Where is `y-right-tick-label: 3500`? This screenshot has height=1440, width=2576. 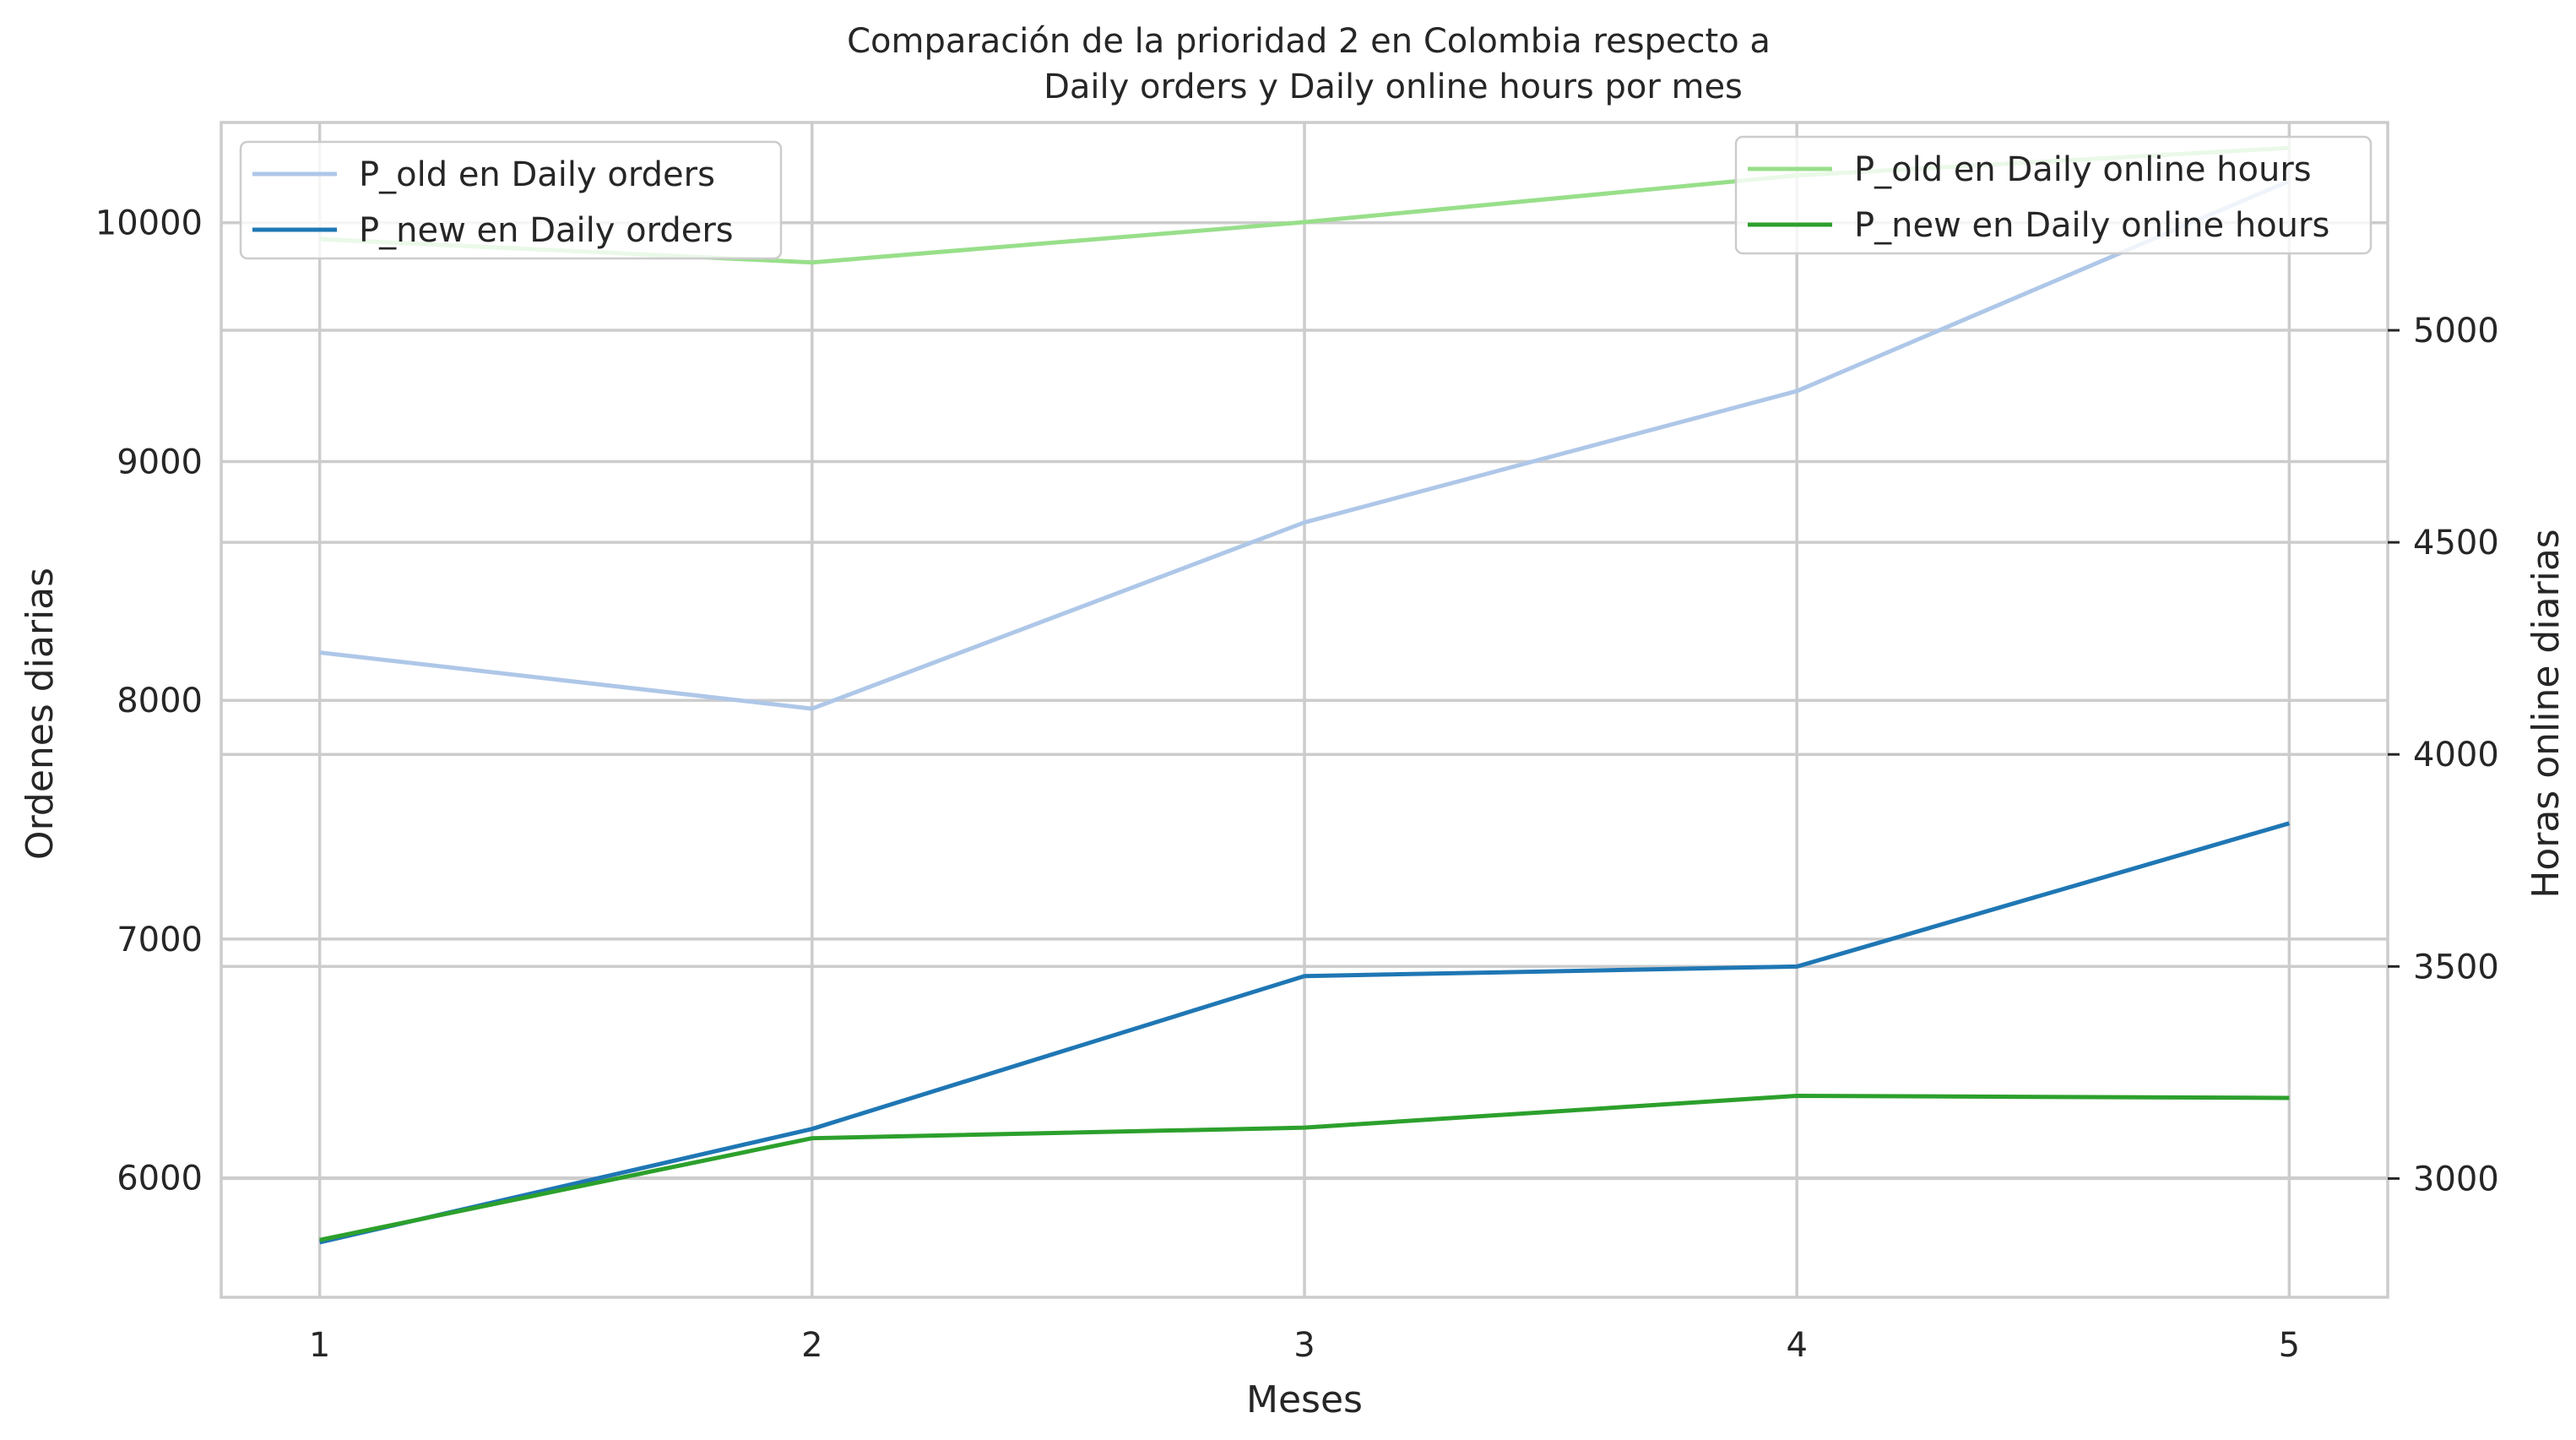
y-right-tick-label: 3500 is located at coordinates (2456, 967).